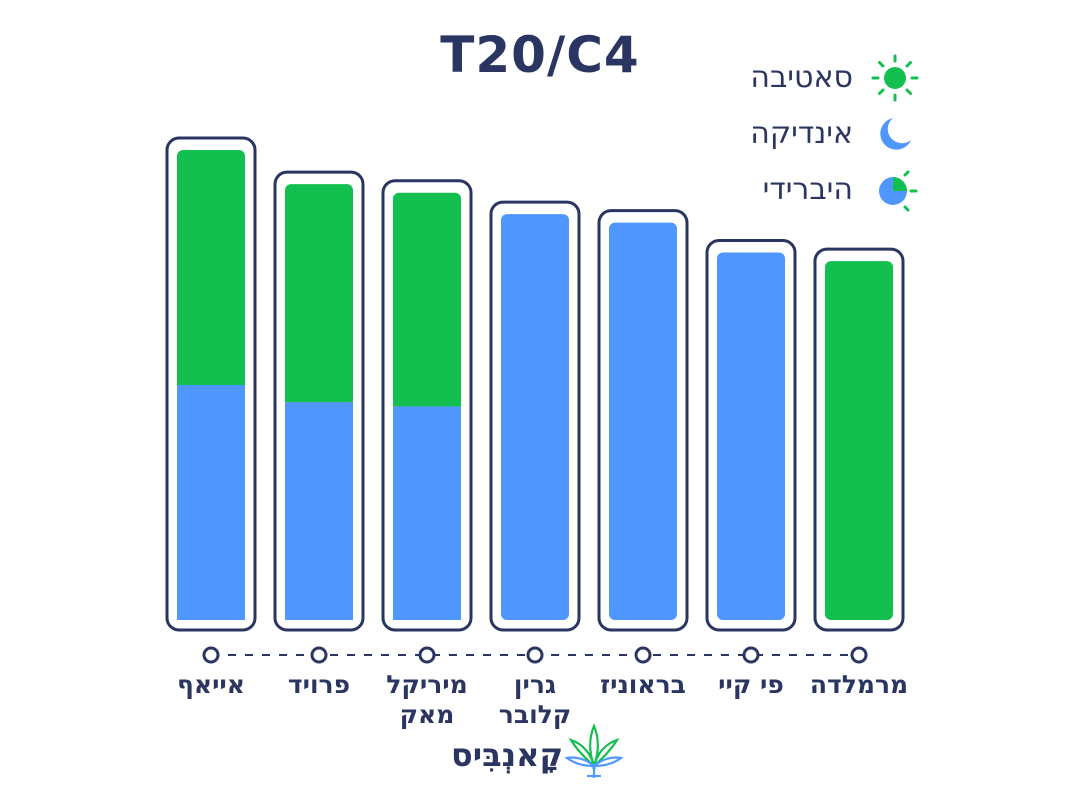 Image resolution: width=1080 pixels, height=796 pixels. What do you see at coordinates (643, 684) in the screenshot?
I see `category-label: בראוניז` at bounding box center [643, 684].